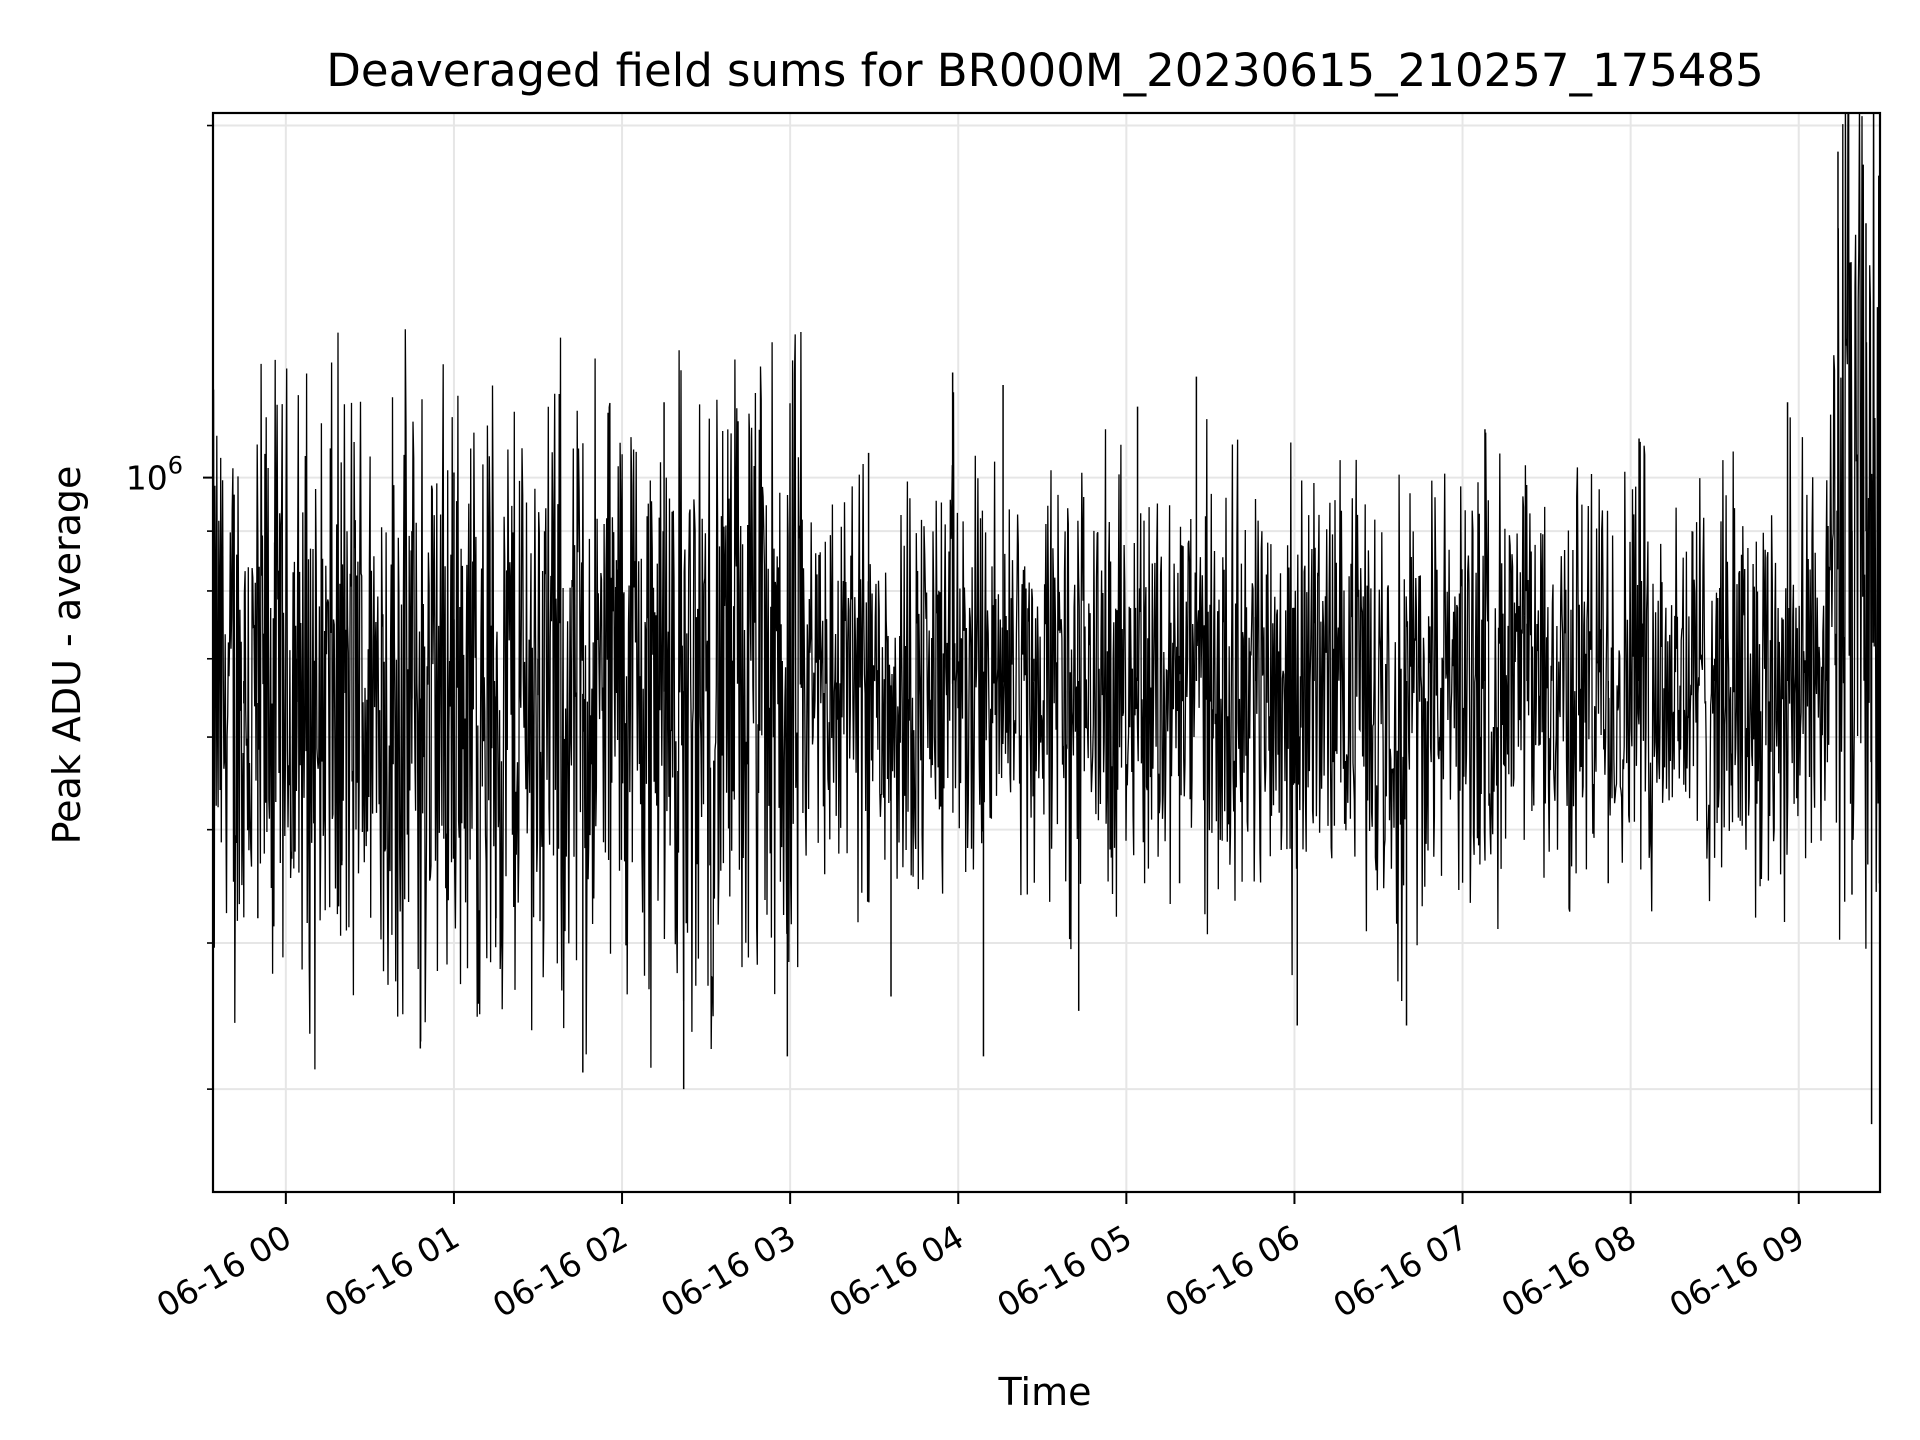 This screenshot has height=1440, width=1920. What do you see at coordinates (147, 478) in the screenshot?
I see `y-tick-label-base: 10` at bounding box center [147, 478].